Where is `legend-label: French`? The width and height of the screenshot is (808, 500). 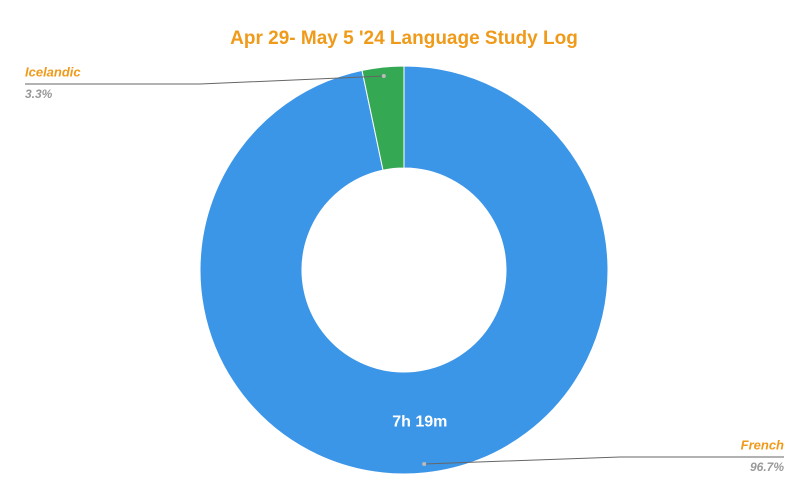 legend-label: French is located at coordinates (762, 444).